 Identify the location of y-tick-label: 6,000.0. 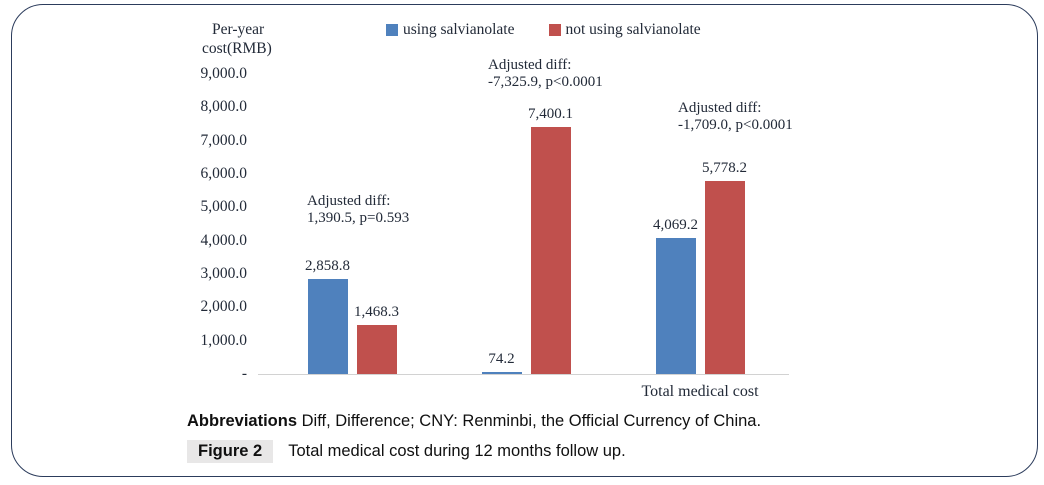
(224, 173).